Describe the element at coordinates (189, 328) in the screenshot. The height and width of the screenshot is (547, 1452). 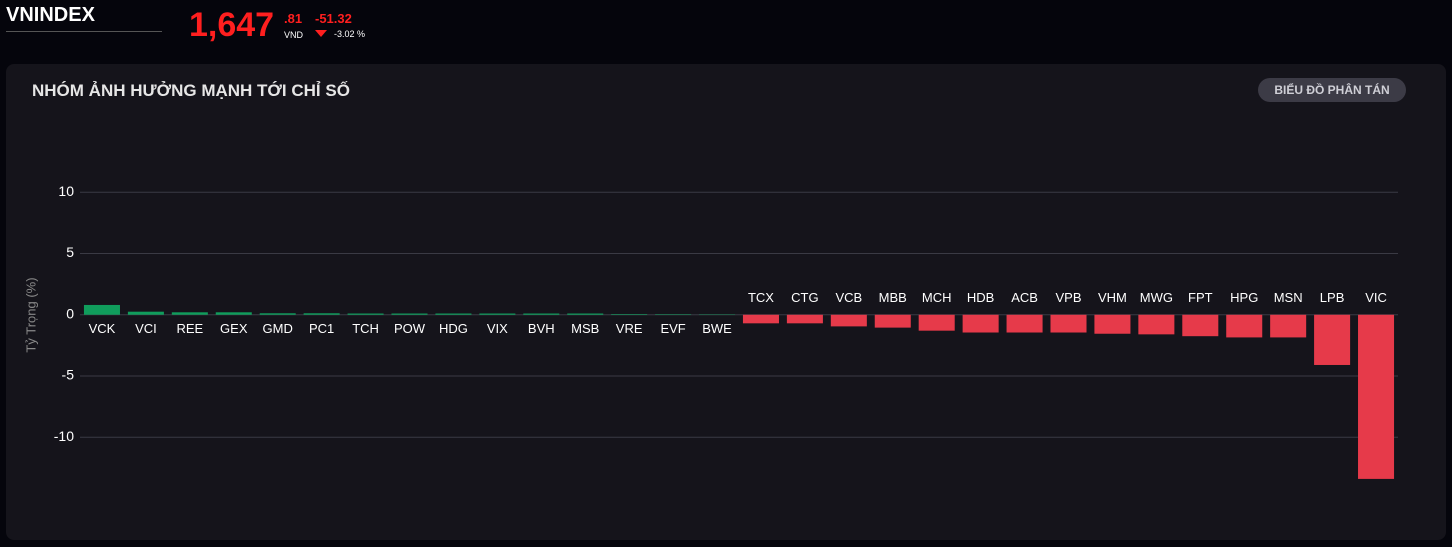
I see `x-tick-label: REE` at that location.